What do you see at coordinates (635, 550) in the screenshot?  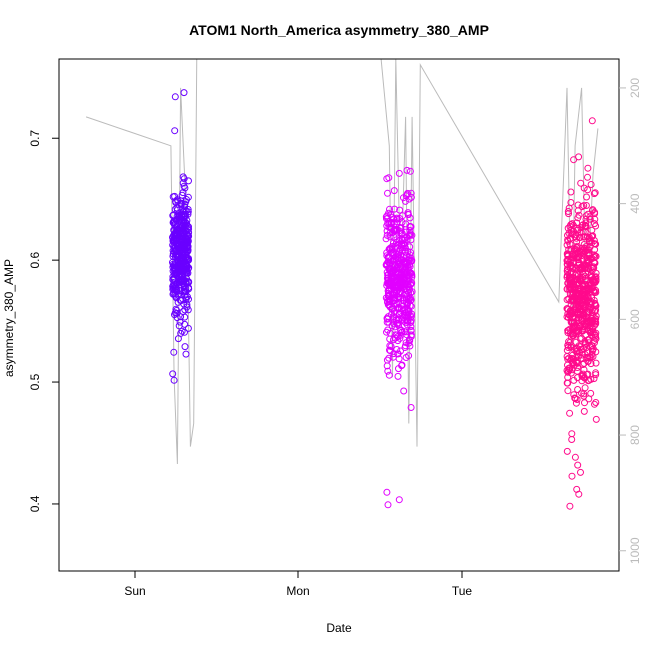 I see `y-right-tick-label: 1000` at bounding box center [635, 550].